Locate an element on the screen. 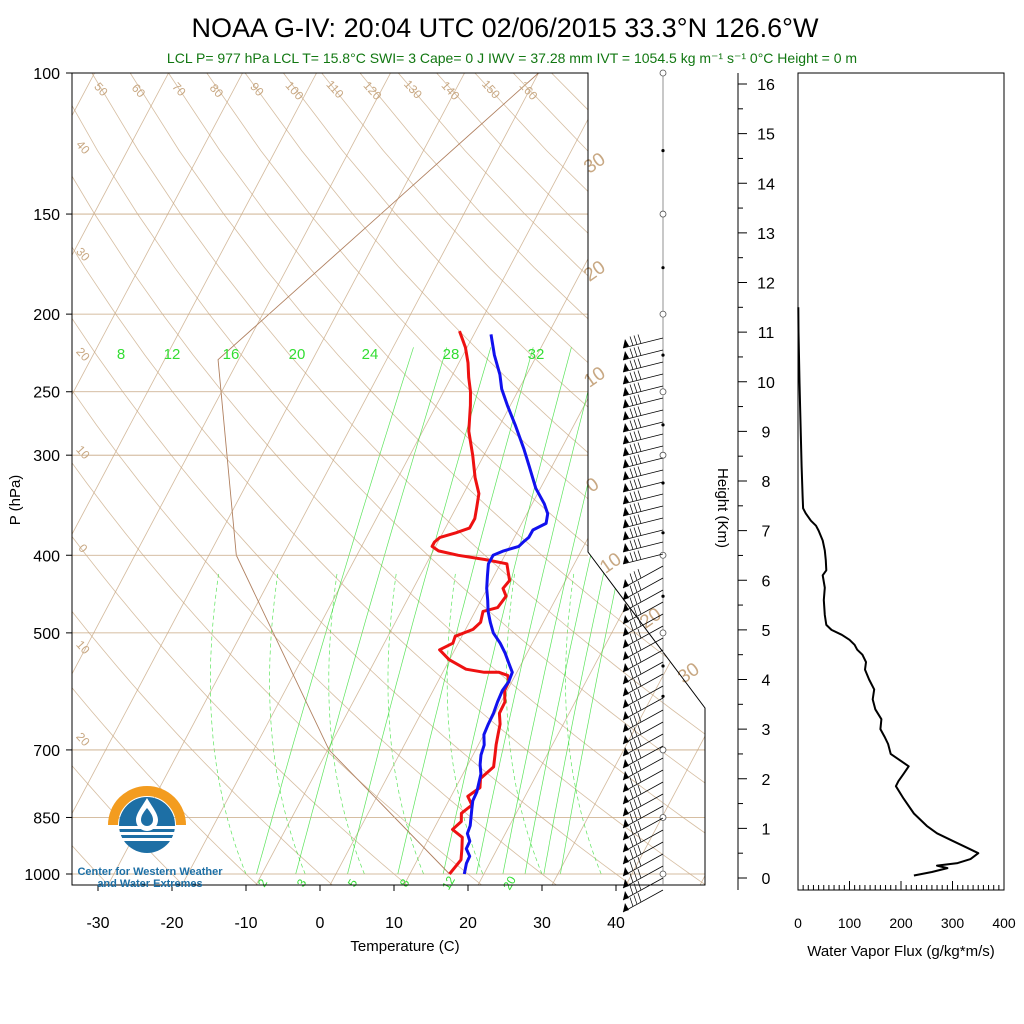  dry-adiabat-line is located at coordinates (628, 479).